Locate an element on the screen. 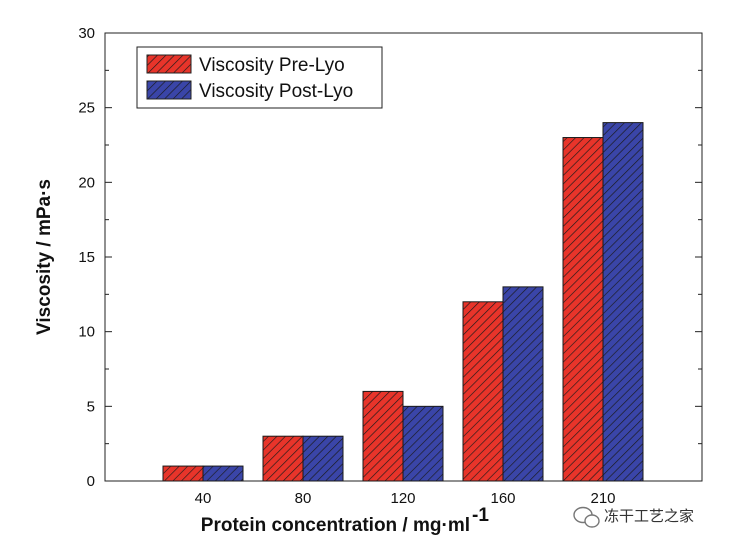  x-tick-label: 120 is located at coordinates (402, 498).